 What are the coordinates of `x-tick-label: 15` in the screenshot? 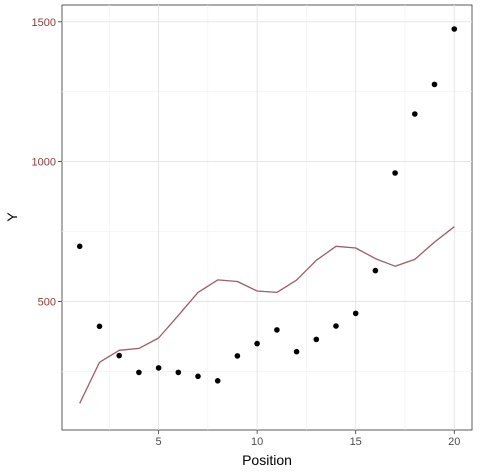 It's located at (356, 442).